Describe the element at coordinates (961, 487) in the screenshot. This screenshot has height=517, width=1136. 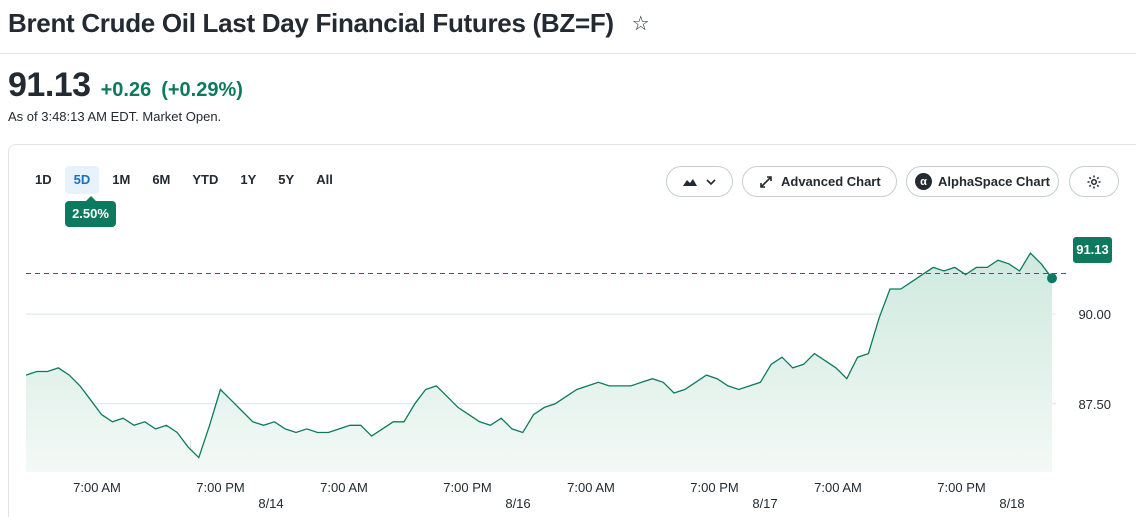
I see `x-tick-label-7: 7:00 PM` at that location.